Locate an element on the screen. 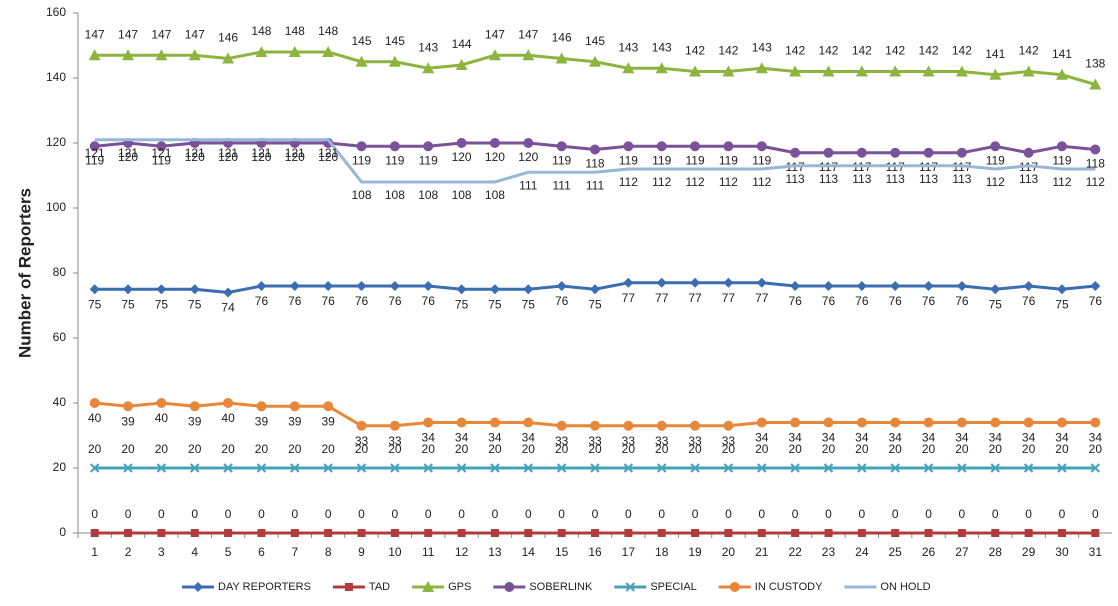  series-line is located at coordinates (595, 161).